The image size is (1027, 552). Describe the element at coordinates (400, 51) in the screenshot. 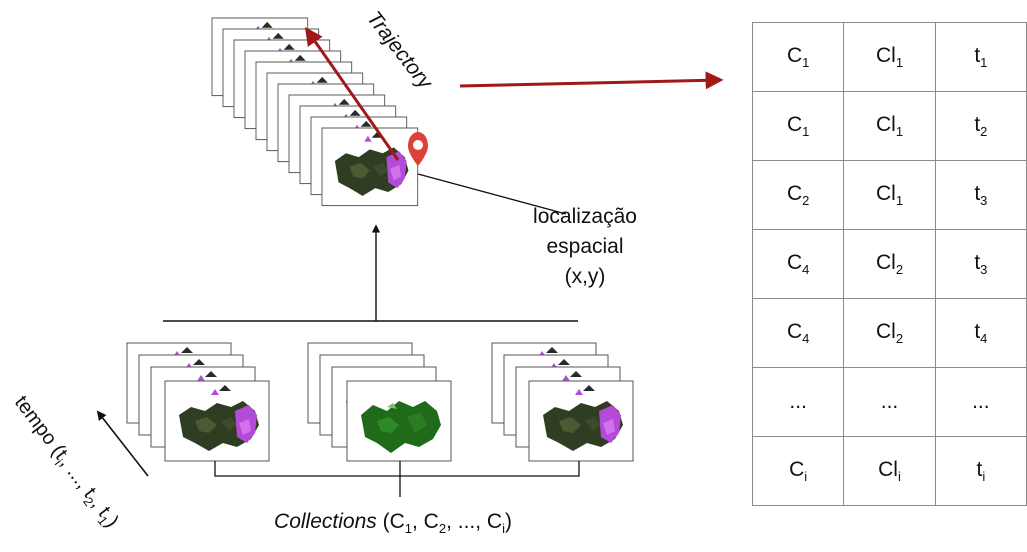

I see `trajectory-label: Trajectory` at that location.